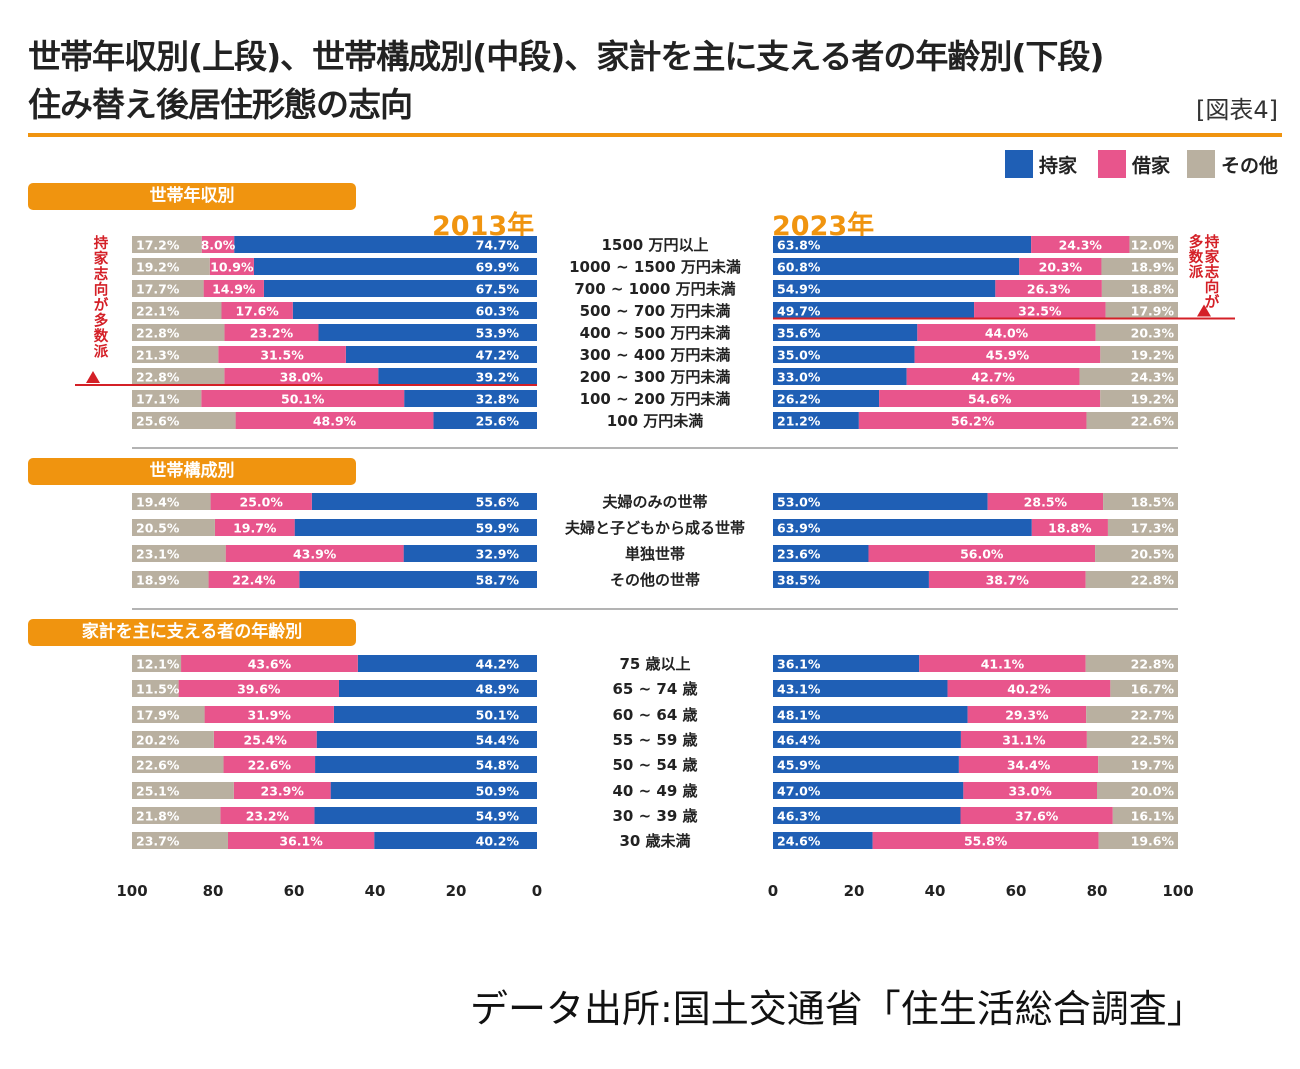 The height and width of the screenshot is (1069, 1300). Describe the element at coordinates (854, 891) in the screenshot. I see `axis-tick-2023-1: 20` at that location.